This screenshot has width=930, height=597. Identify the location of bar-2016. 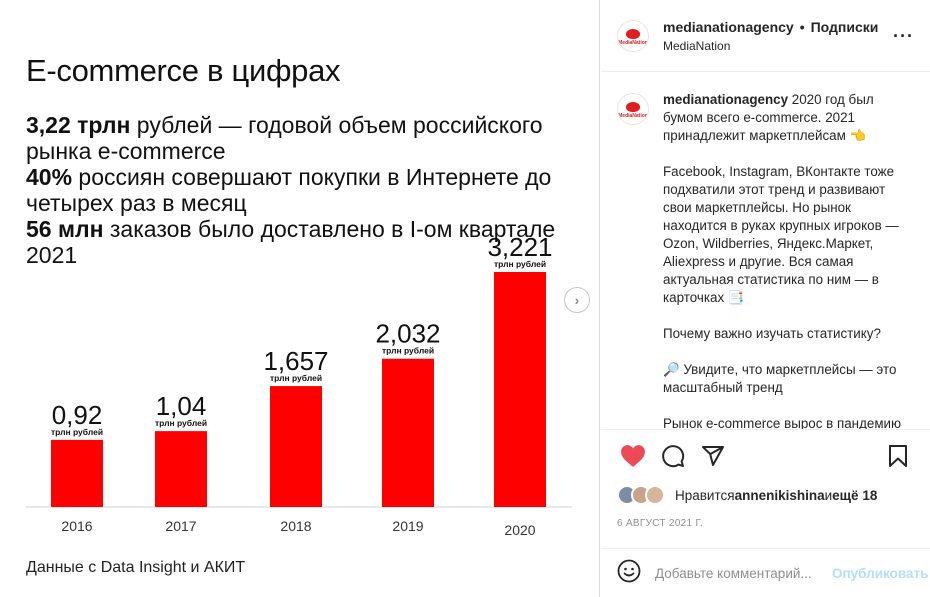
(77, 473).